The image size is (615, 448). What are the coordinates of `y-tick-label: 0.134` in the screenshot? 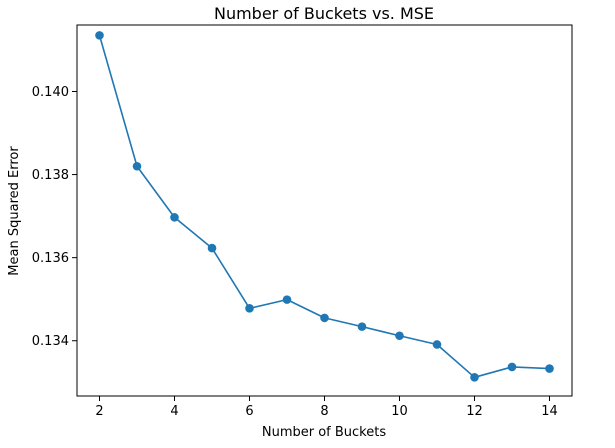 It's located at (50, 341).